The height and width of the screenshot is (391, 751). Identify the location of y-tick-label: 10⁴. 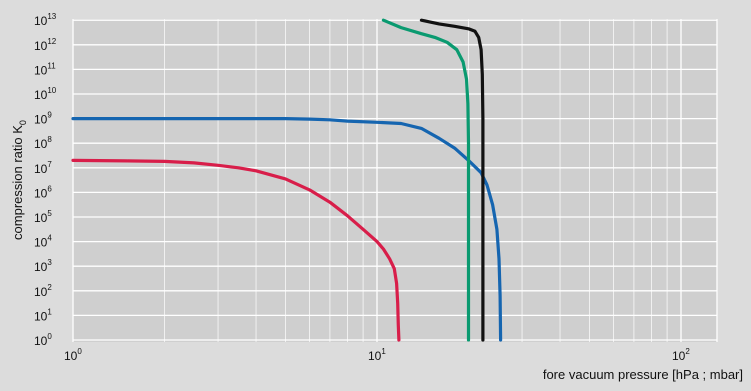
(43, 242).